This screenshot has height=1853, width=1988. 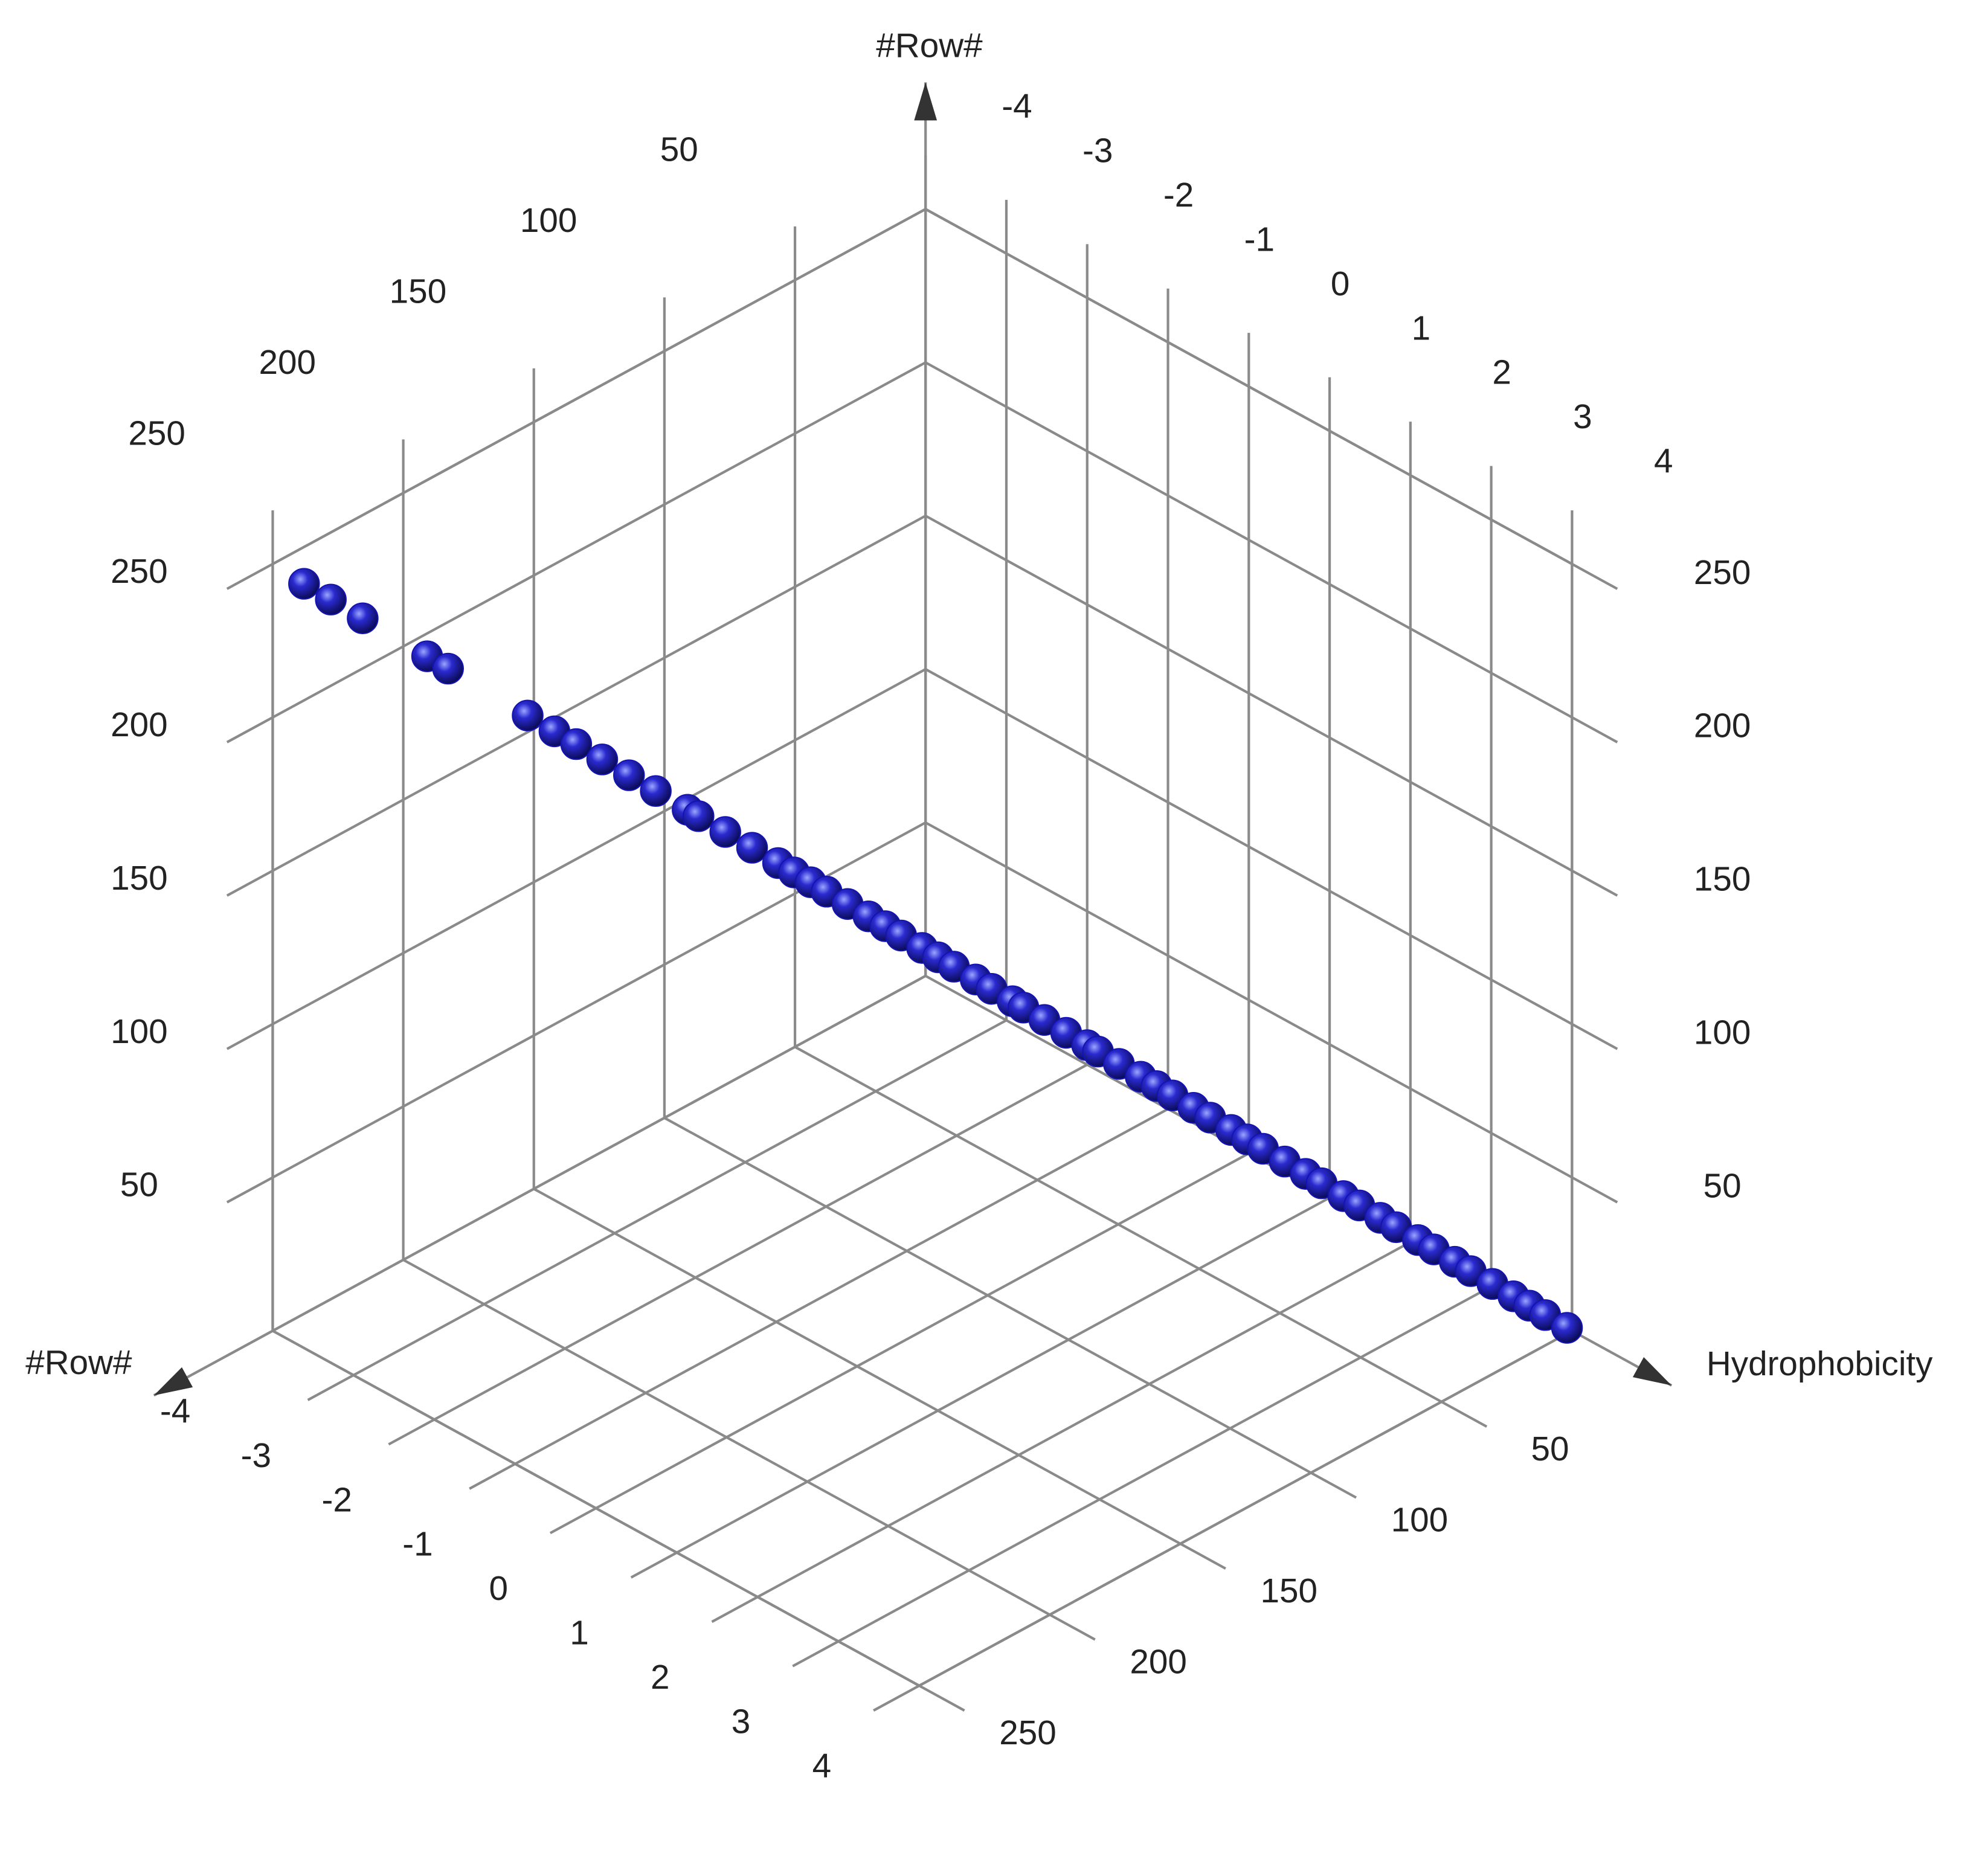 I want to click on z-axis-label: #Row#, so click(x=929, y=46).